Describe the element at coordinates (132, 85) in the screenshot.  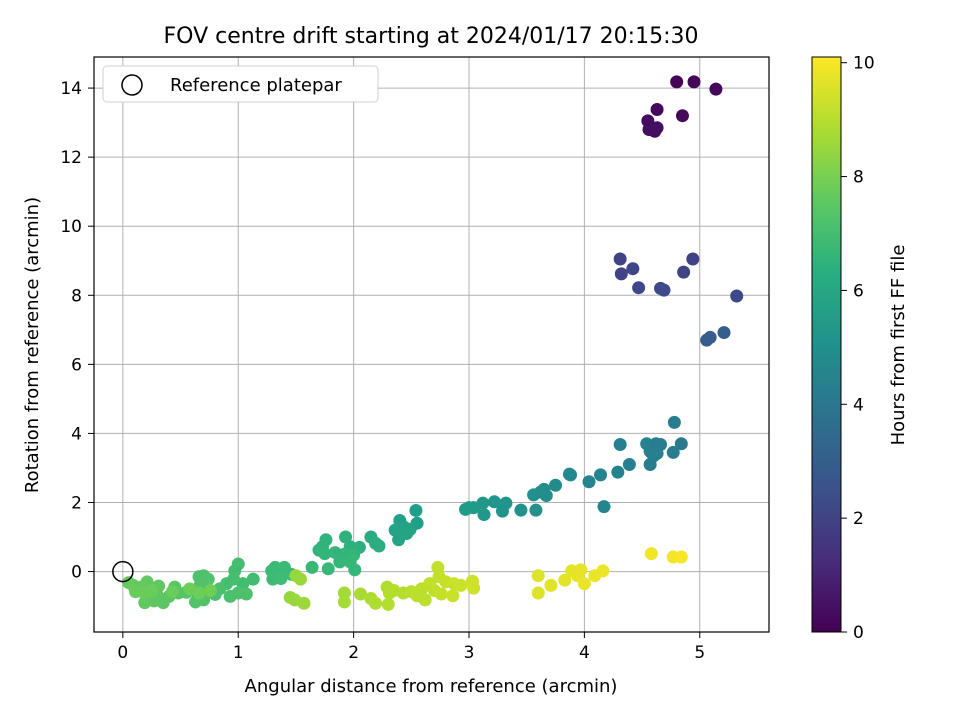
I see `legend-marker-circle-icon` at that location.